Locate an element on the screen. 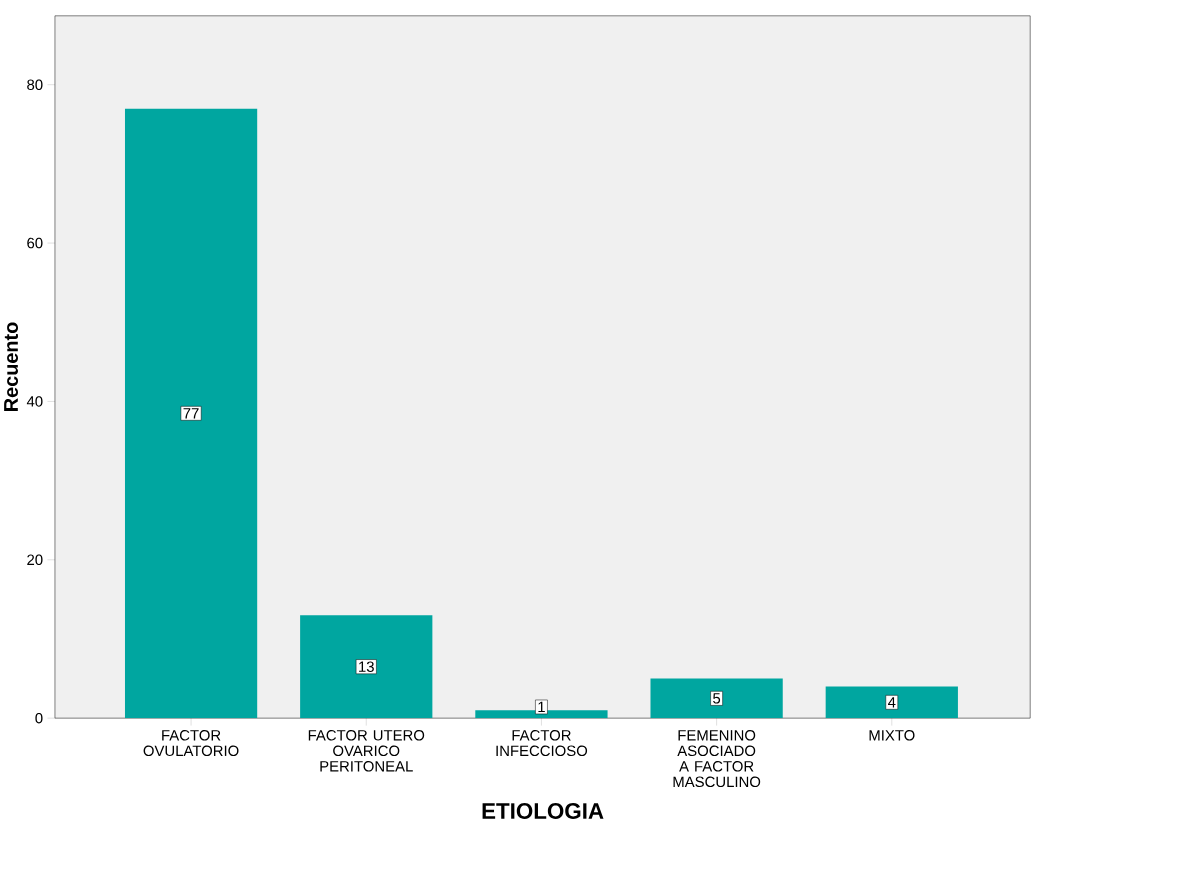 This screenshot has width=1184, height=874. x-tick-label: FACTOR UTERO OVARICO PERITONEAL is located at coordinates (366, 751).